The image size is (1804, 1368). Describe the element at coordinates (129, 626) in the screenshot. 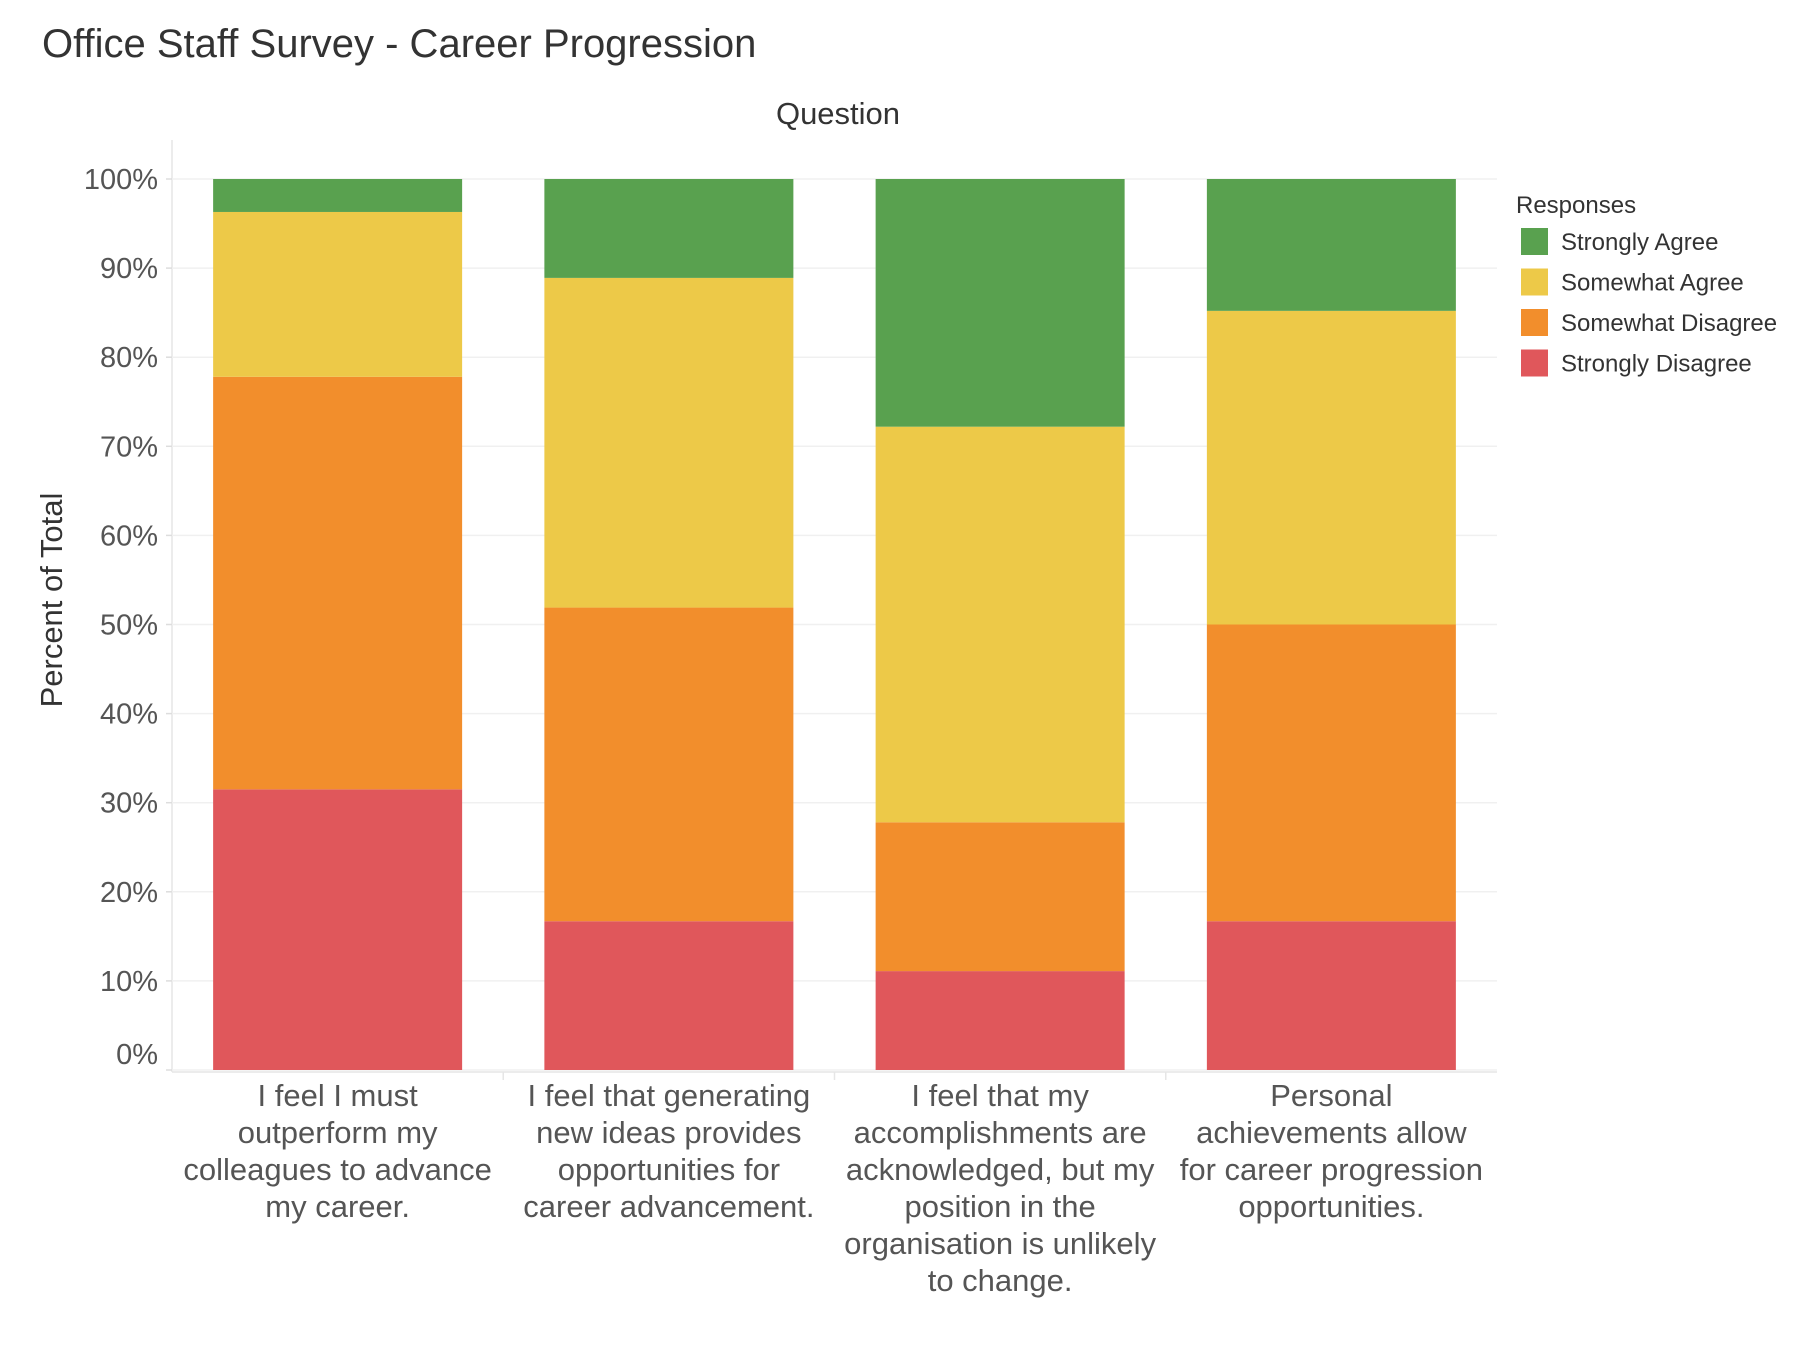

I see `y-tick-label: 50%` at that location.